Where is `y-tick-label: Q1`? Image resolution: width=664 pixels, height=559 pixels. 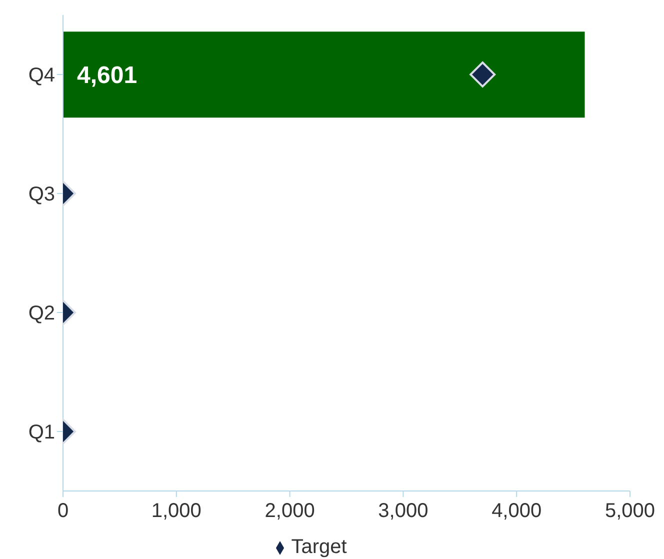 y-tick-label: Q1 is located at coordinates (41, 433).